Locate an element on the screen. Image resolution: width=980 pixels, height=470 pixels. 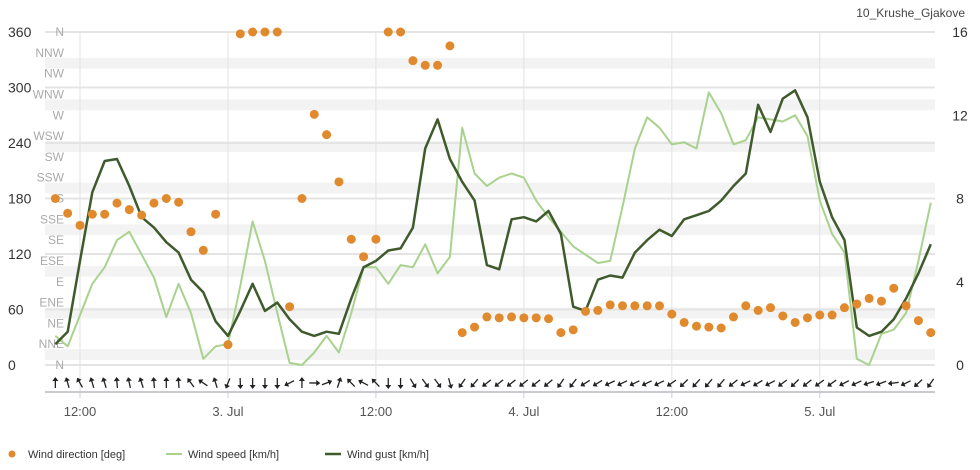
left-tick-label: 0 is located at coordinates (12, 365).